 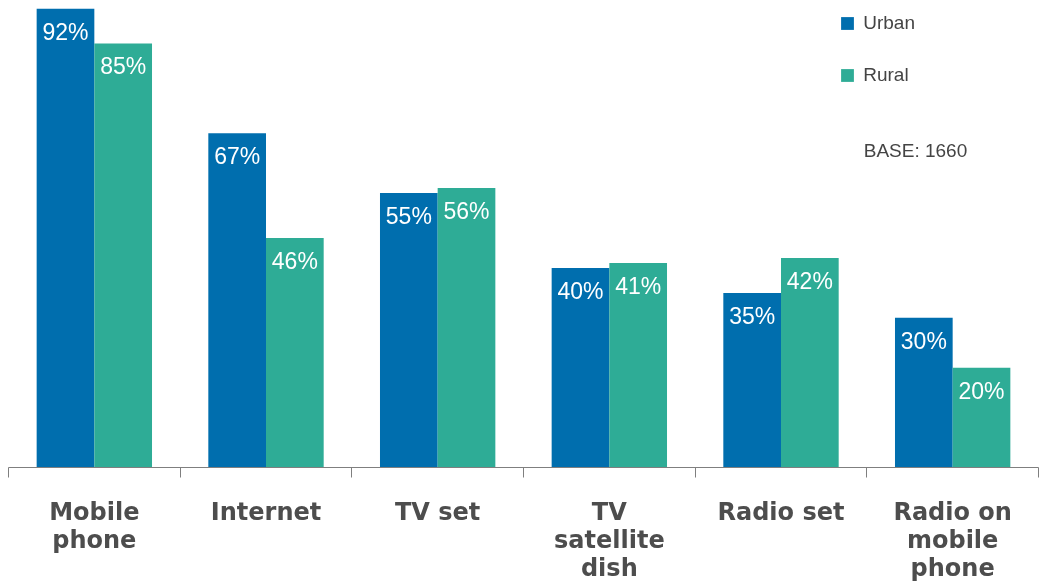 I want to click on x-tick-label: Radio on mobile phone, so click(x=952, y=539).